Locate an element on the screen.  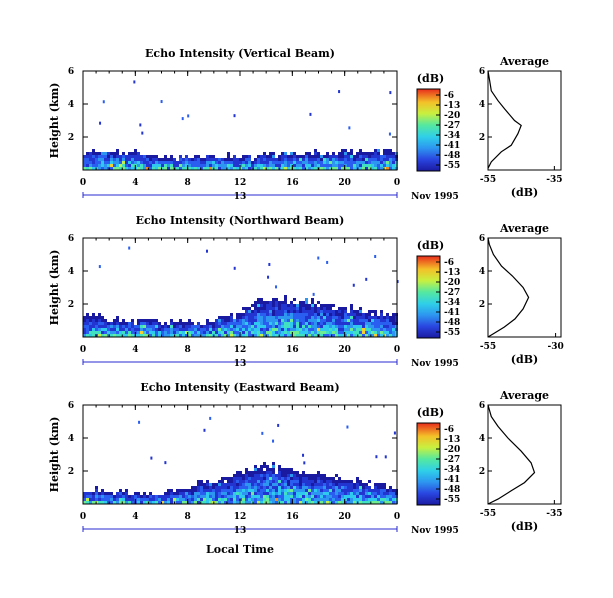
y-tick-label: 4 is located at coordinates (71, 439).